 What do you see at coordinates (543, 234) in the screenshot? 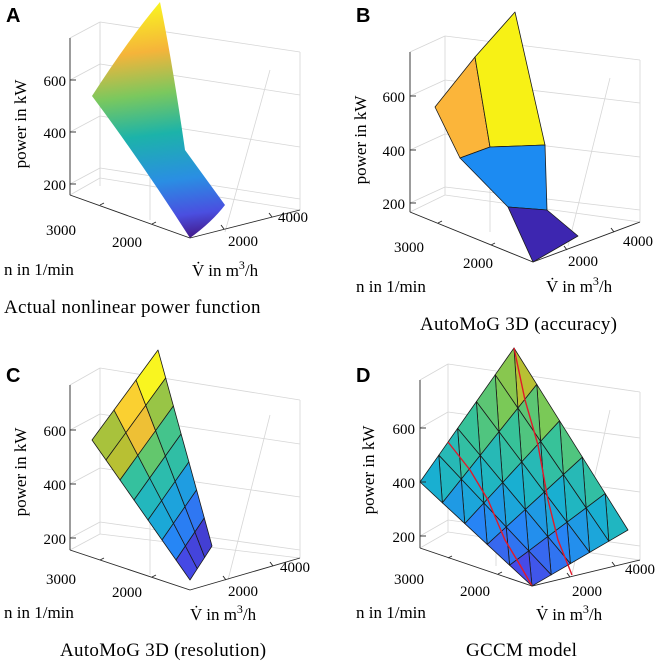
I see `panel-b-facet-indigo` at bounding box center [543, 234].